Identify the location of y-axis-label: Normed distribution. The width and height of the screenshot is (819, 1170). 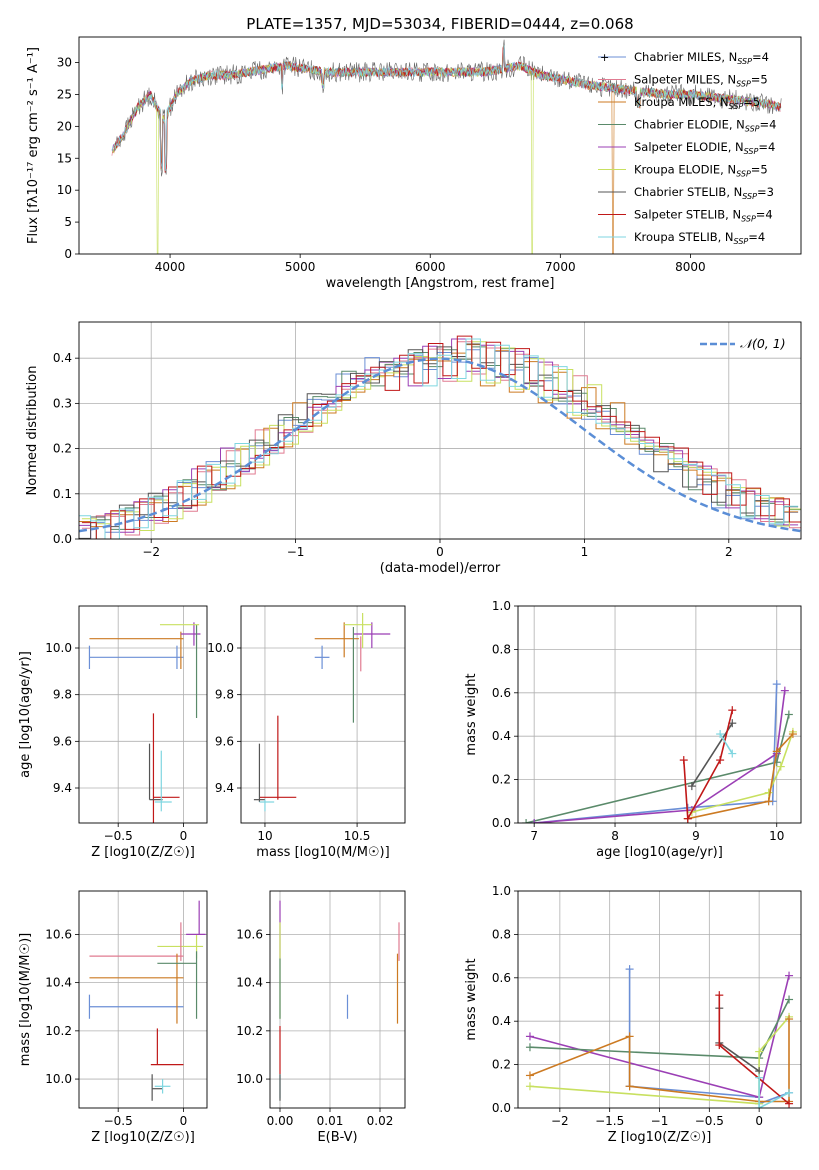
(32, 431).